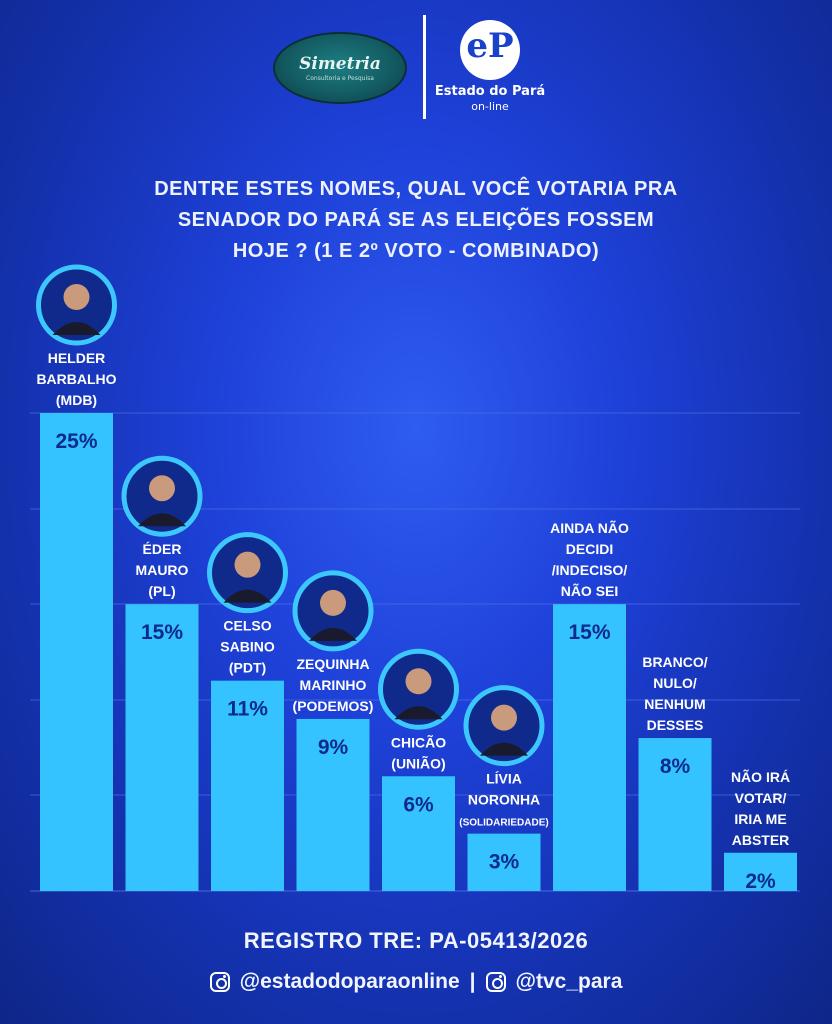  Describe the element at coordinates (569, 981) in the screenshot. I see `social-handle-tvc-para: @tvc_para` at that location.